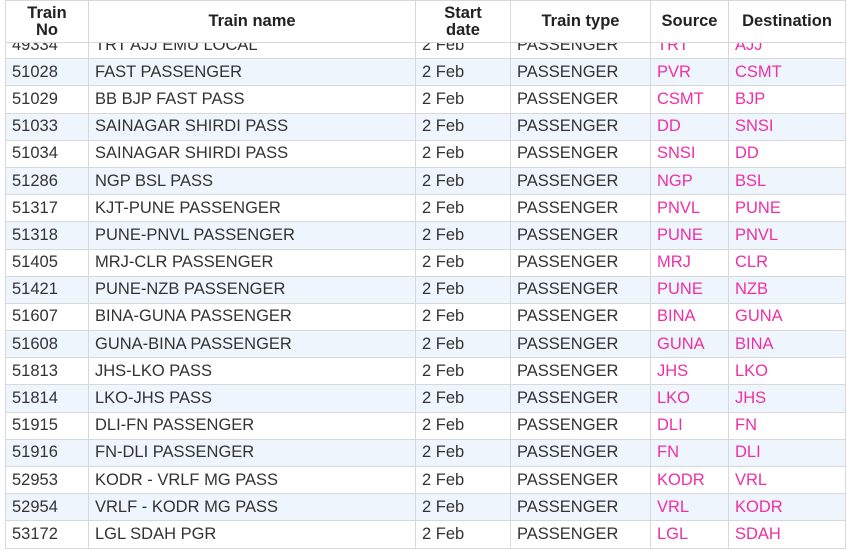 The image size is (850, 550). I want to click on source: GUNA, so click(689, 344).